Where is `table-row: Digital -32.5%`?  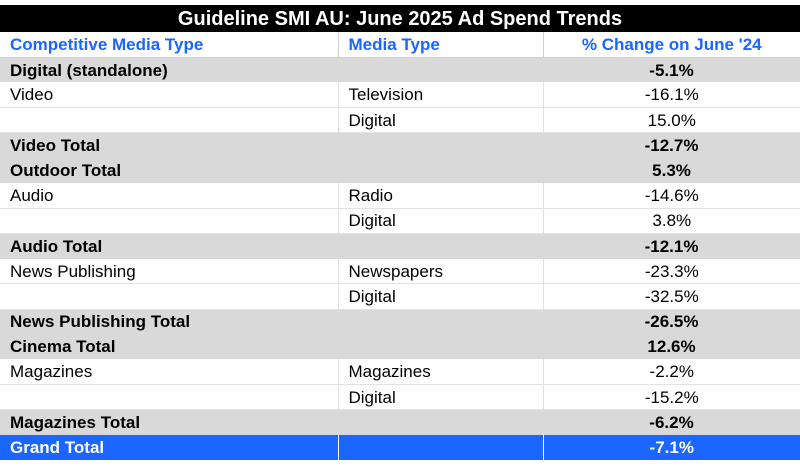 table-row: Digital -32.5% is located at coordinates (400, 296).